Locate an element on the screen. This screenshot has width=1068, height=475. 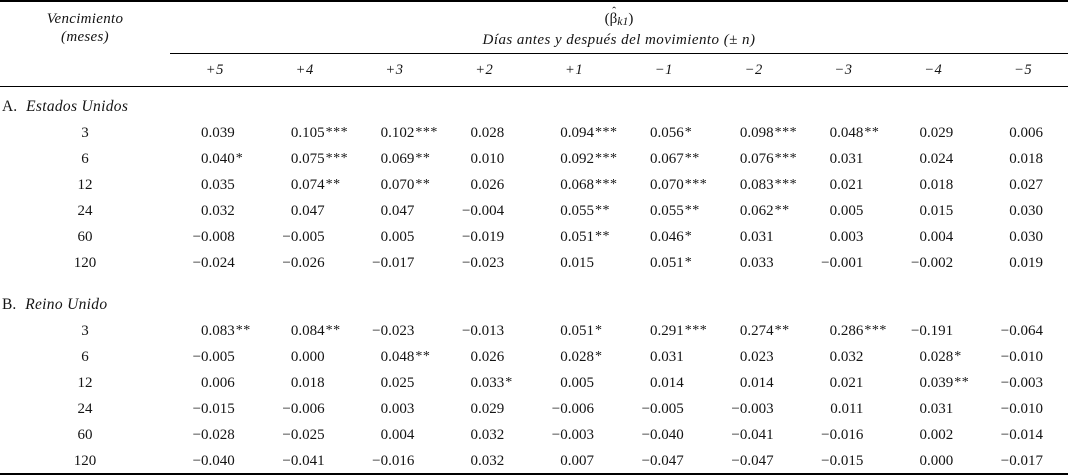
coefficient-value: 0.015 is located at coordinates (936, 210).